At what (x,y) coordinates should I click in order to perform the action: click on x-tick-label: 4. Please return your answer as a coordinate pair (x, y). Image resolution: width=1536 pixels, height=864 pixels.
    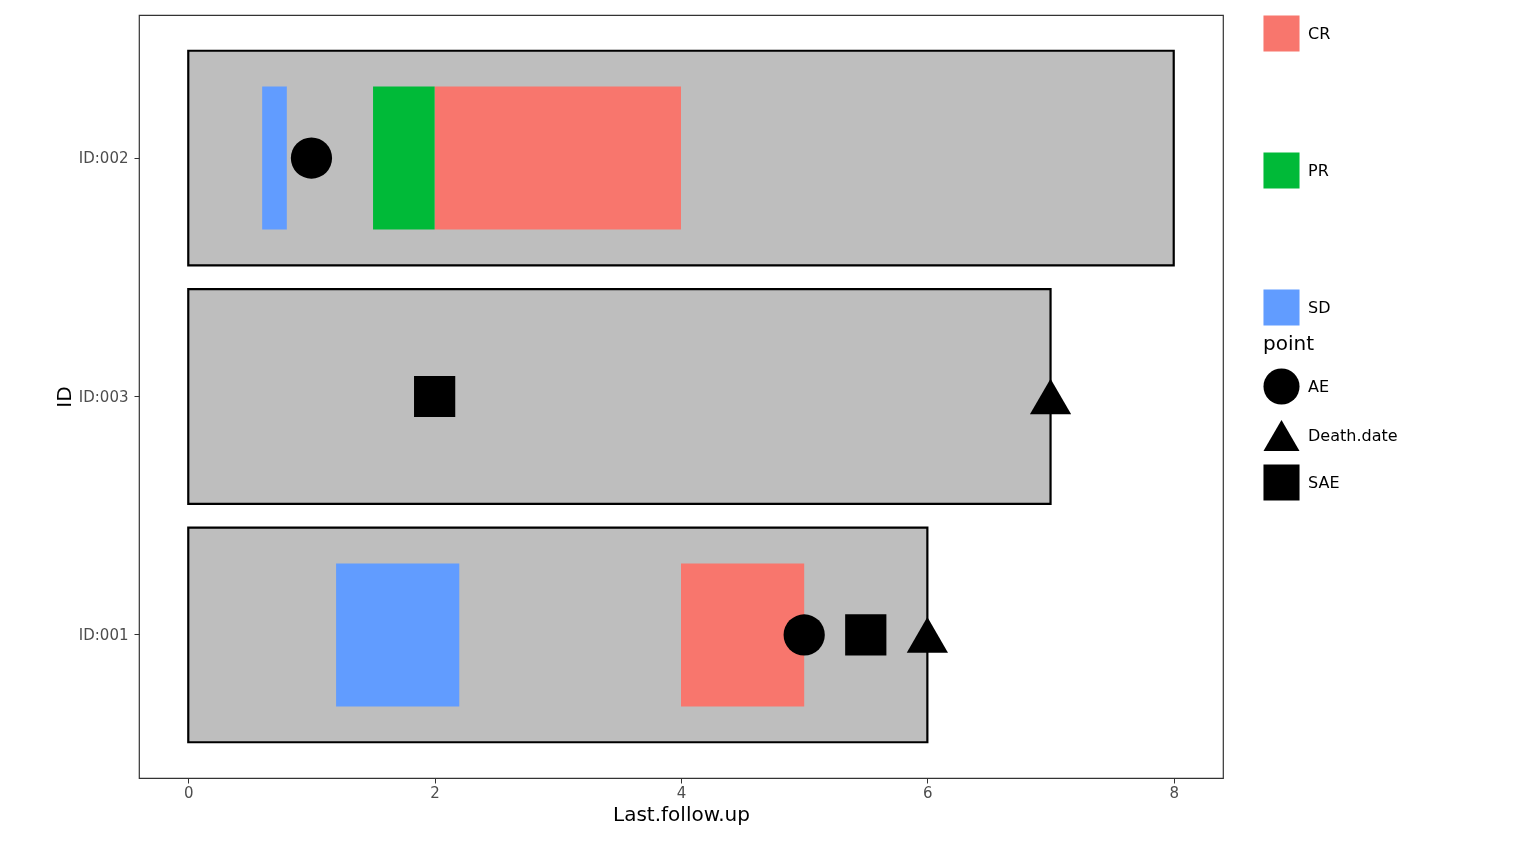
    Looking at the image, I should click on (681, 792).